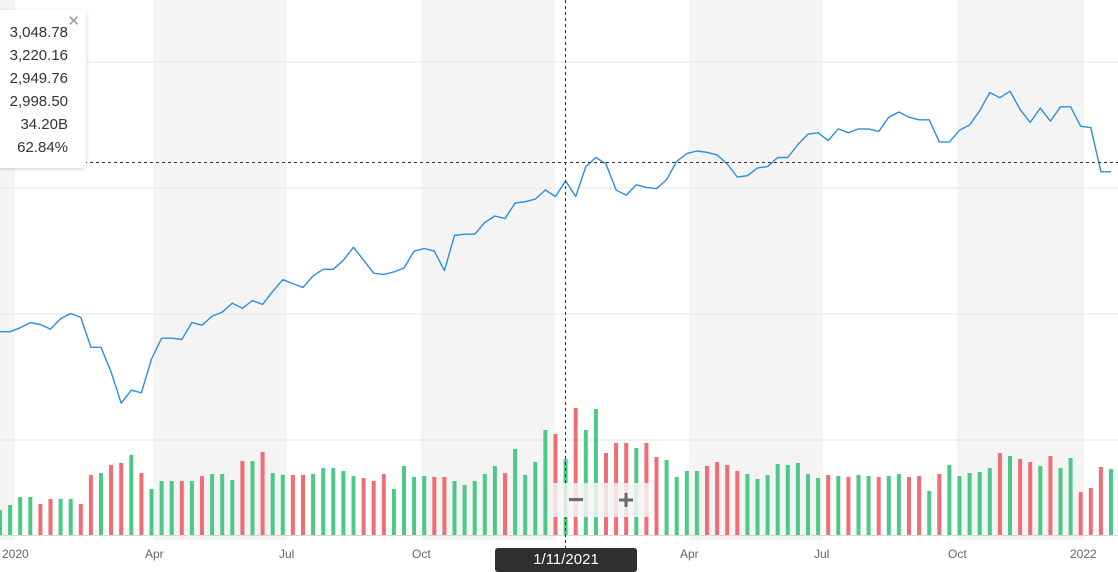 This screenshot has height=572, width=1118. I want to click on close-icon: ✕, so click(73, 21).